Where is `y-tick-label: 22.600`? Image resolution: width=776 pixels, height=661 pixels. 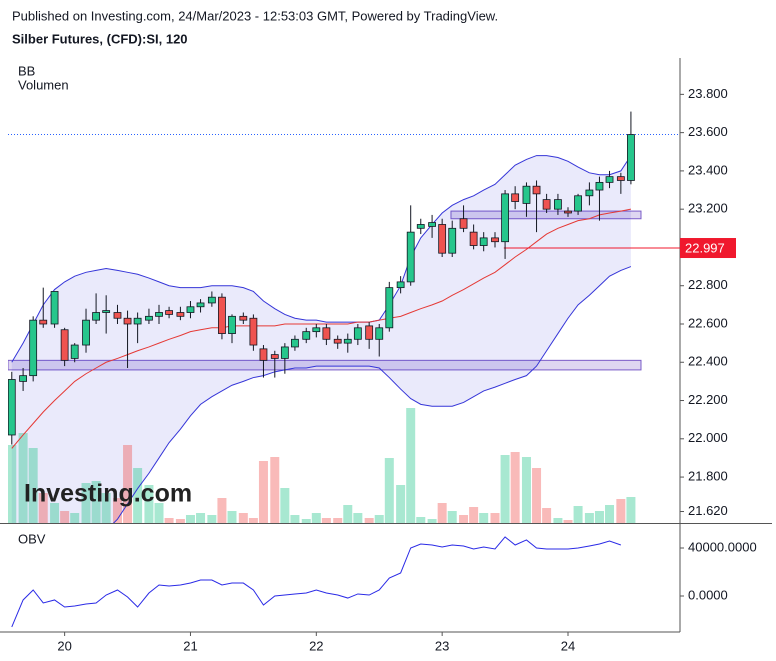 y-tick-label: 22.600 is located at coordinates (708, 322).